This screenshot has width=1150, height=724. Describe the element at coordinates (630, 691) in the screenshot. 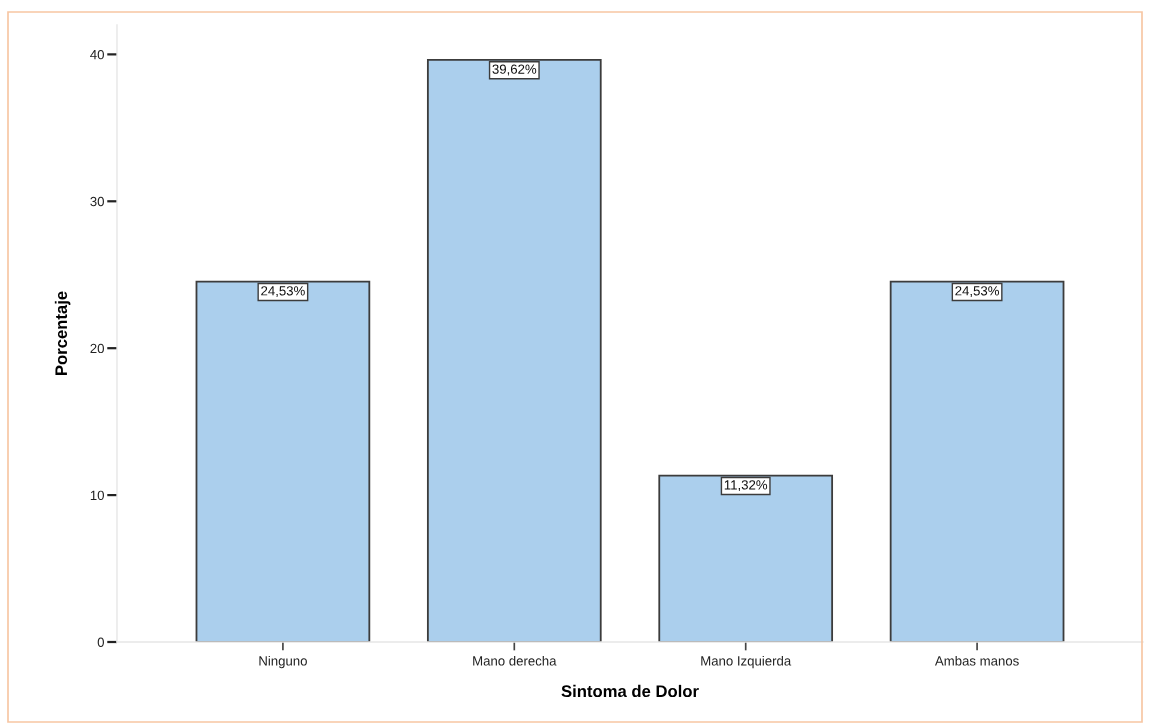

I see `x-axis-title: Sintoma de Dolor` at that location.